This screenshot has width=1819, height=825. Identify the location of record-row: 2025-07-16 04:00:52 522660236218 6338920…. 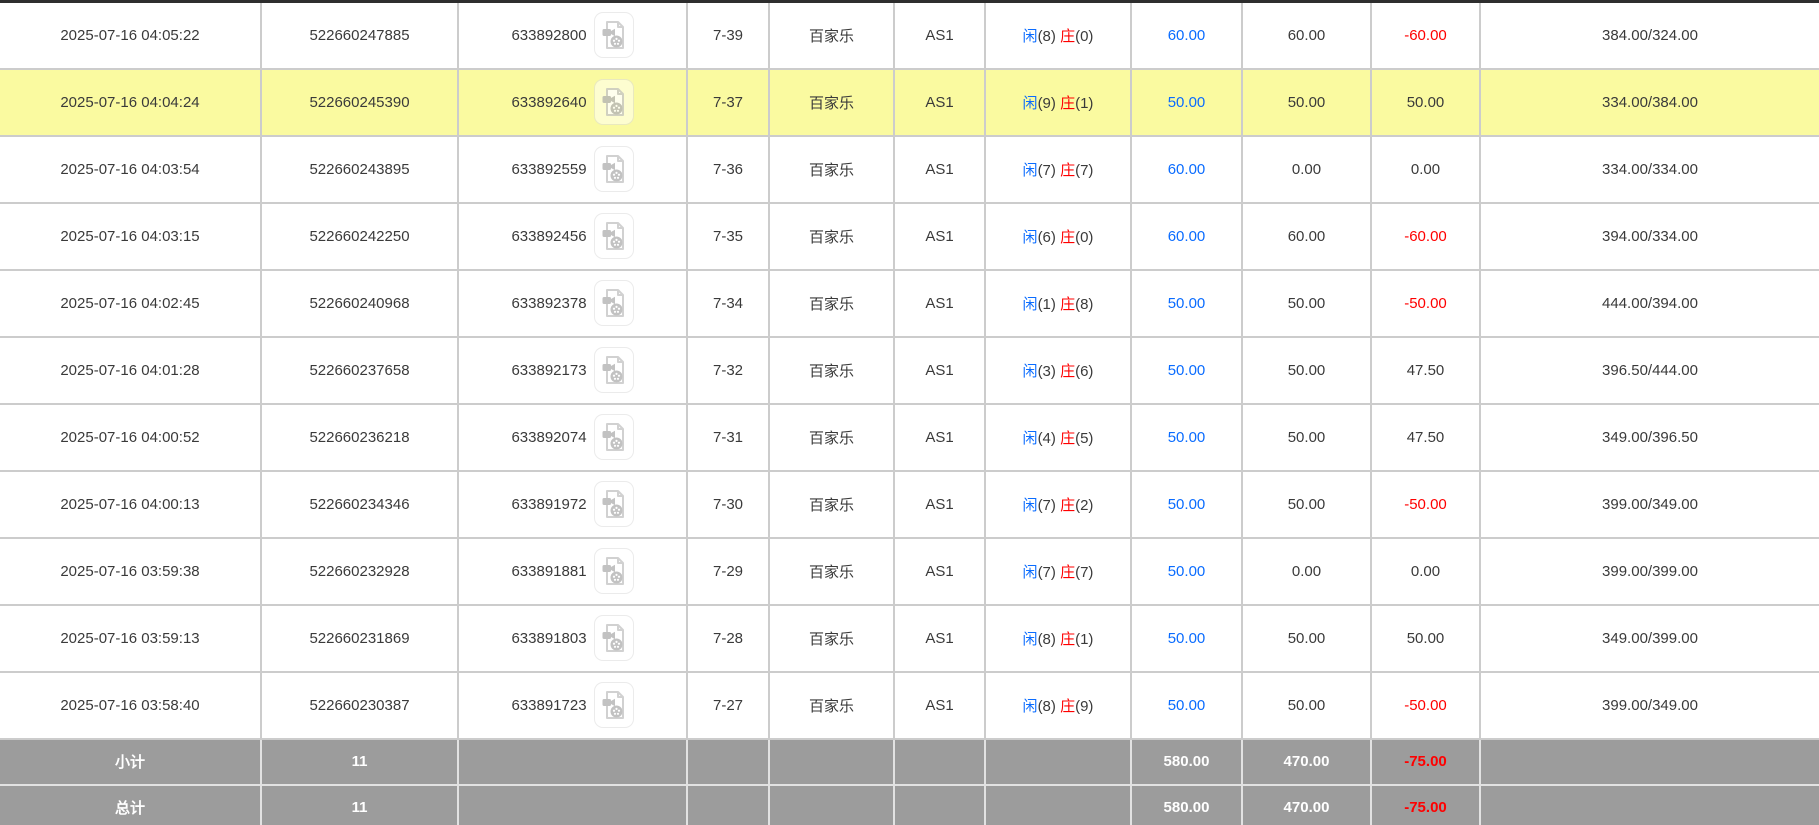
(909, 437).